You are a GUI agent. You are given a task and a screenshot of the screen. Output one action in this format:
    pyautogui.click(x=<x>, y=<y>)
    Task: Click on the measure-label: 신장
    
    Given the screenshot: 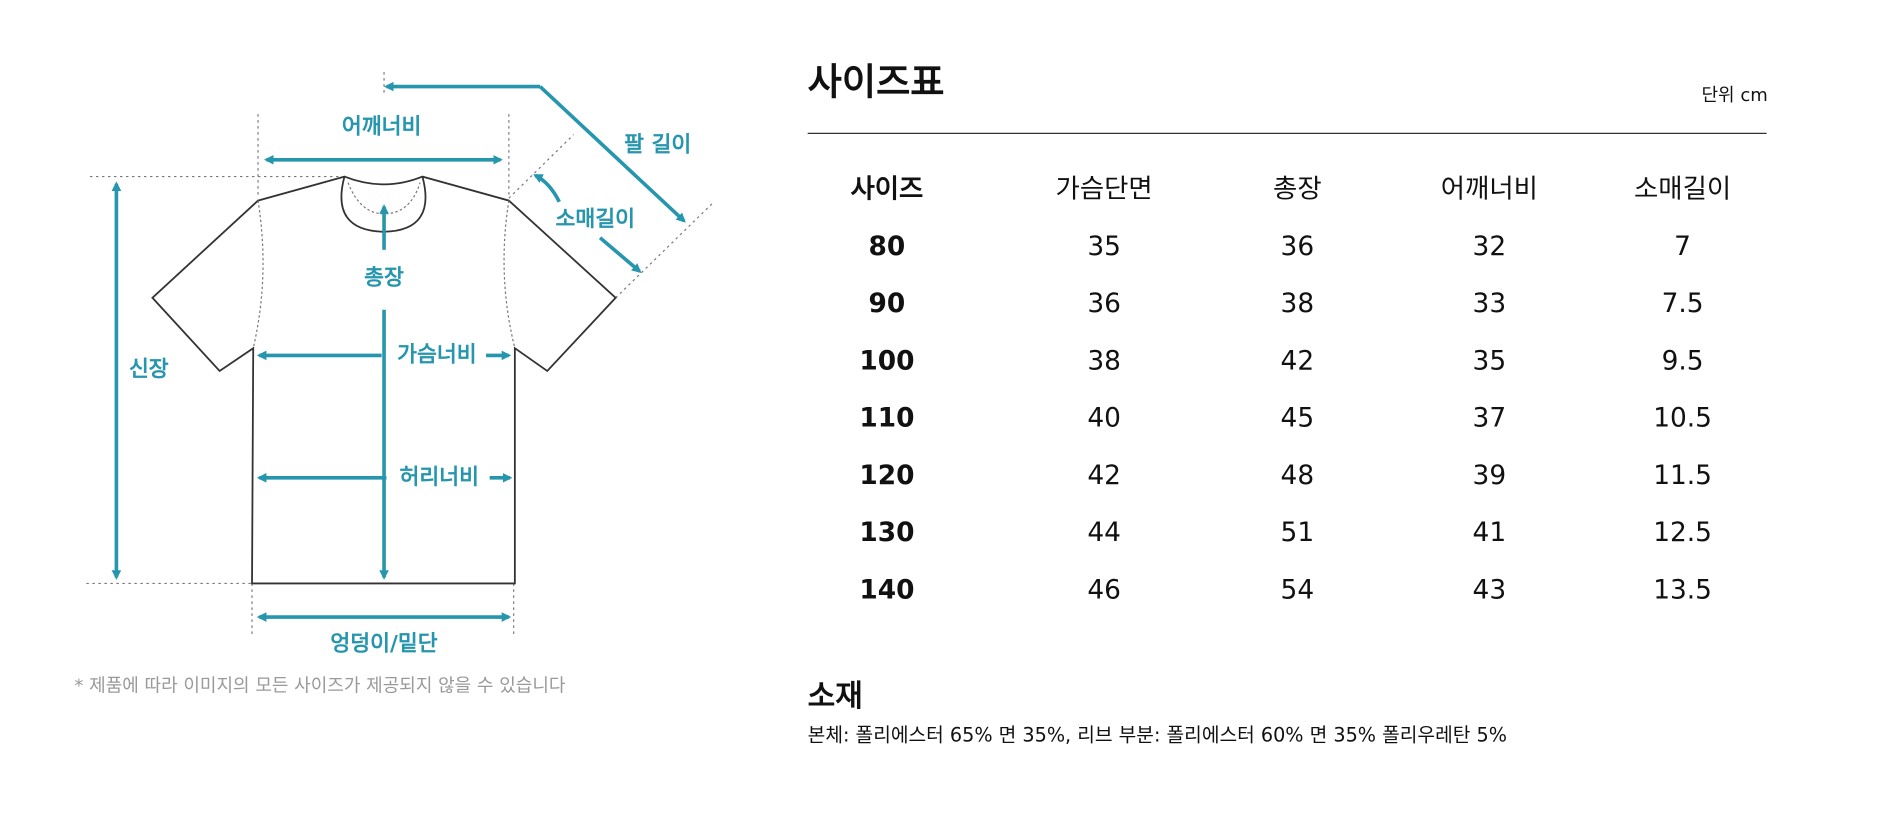 What is the action you would take?
    pyautogui.click(x=149, y=369)
    